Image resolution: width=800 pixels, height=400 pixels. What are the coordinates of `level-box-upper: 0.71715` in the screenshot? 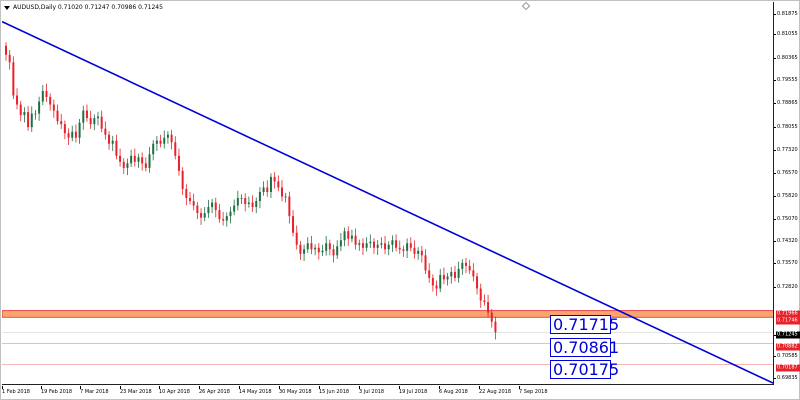 It's located at (584, 324).